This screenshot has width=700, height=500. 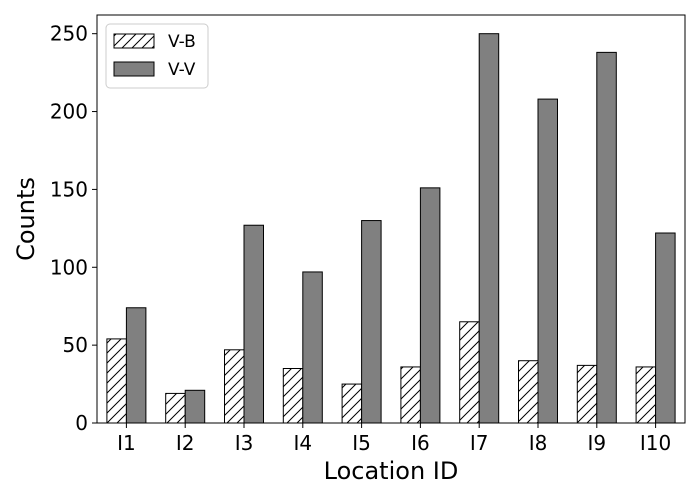 I want to click on y-tick-label: 0, so click(x=81, y=423).